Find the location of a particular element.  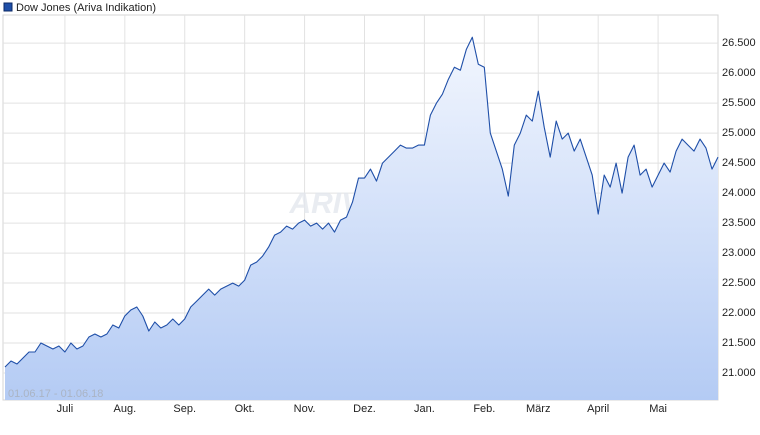

y-tick-label: 21.500 is located at coordinates (739, 343).